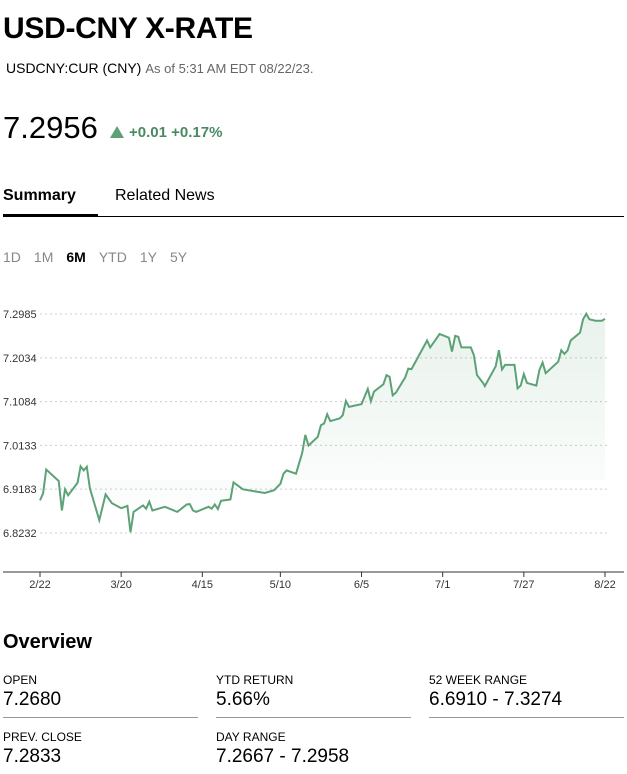 This screenshot has width=627, height=774. What do you see at coordinates (100, 703) in the screenshot?
I see `stat-value: 7.2680` at bounding box center [100, 703].